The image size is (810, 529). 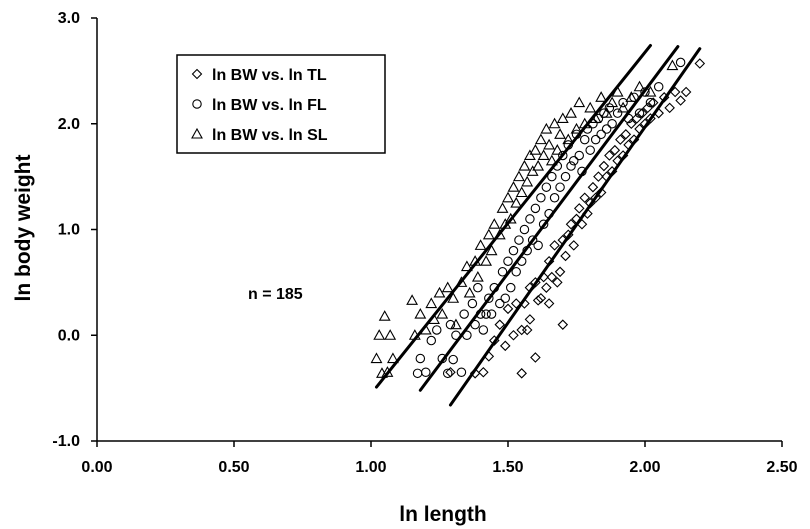 I want to click on legend-marker-triangle, so click(x=197, y=133).